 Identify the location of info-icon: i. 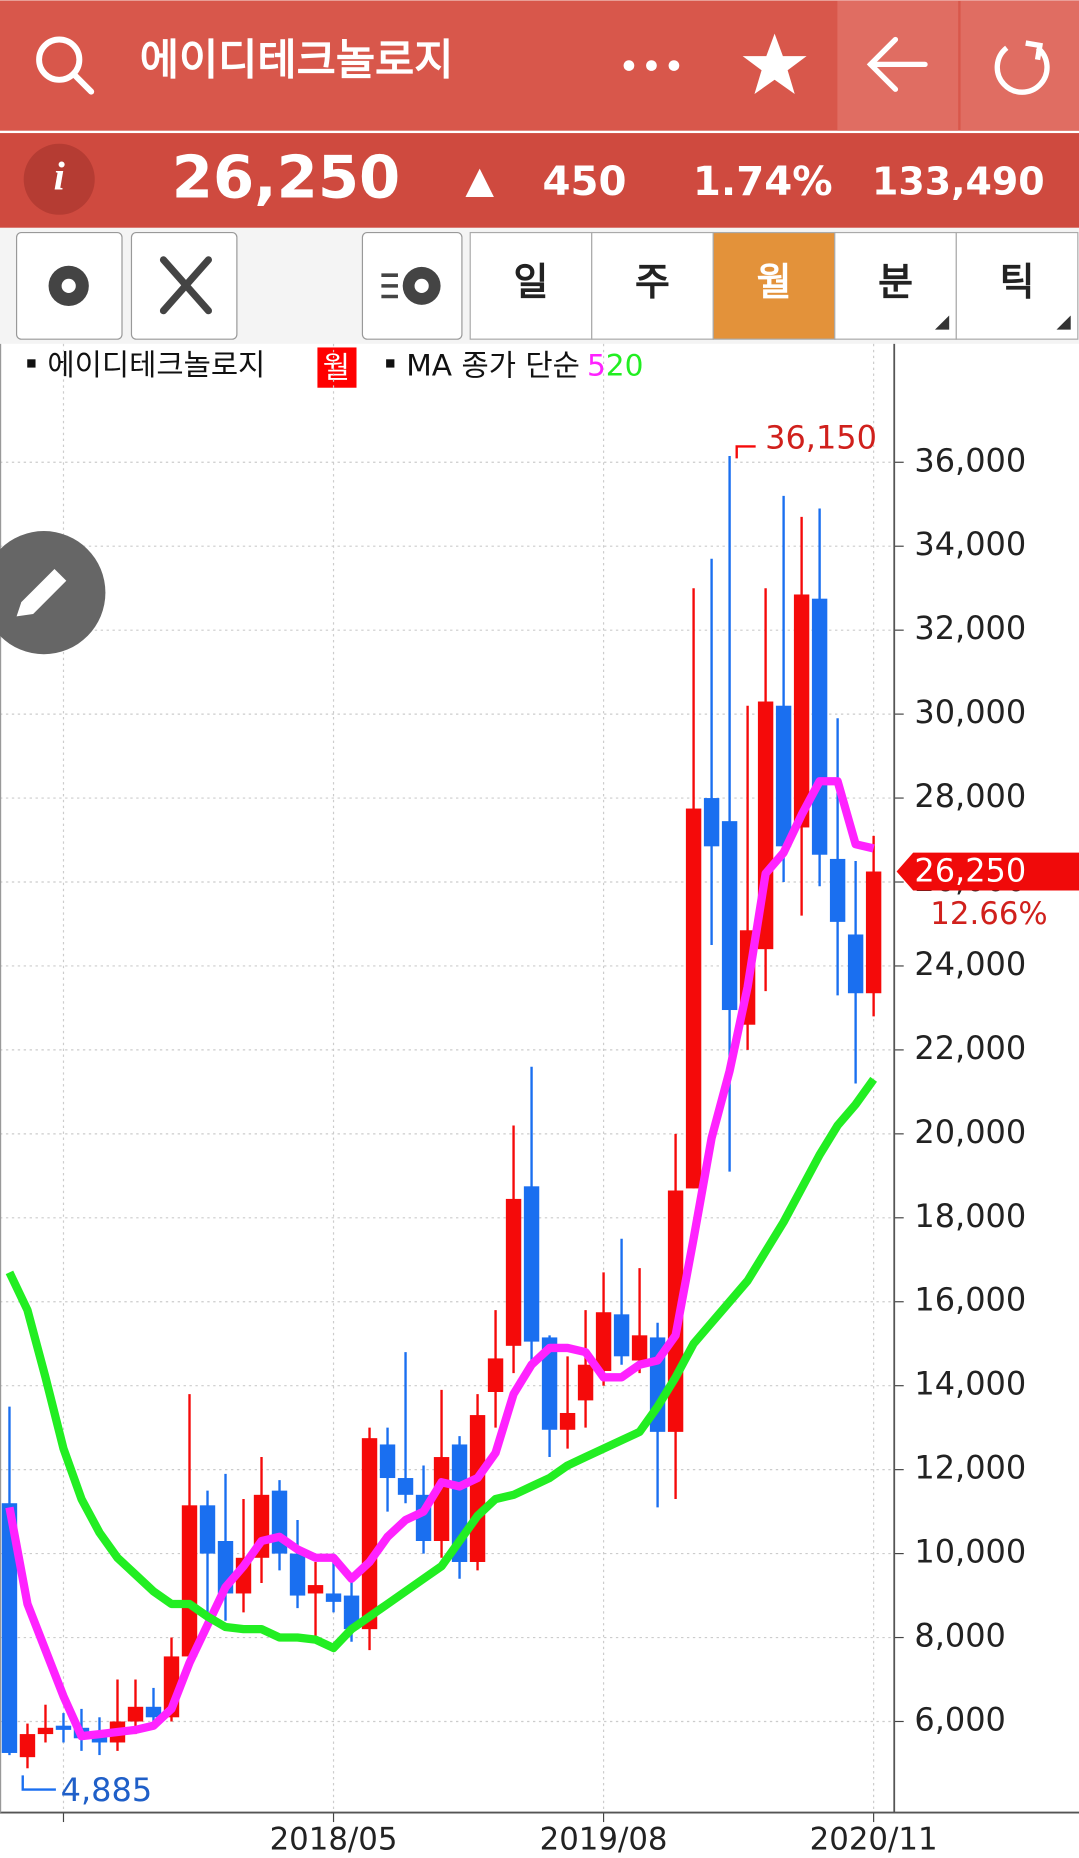
(60, 176).